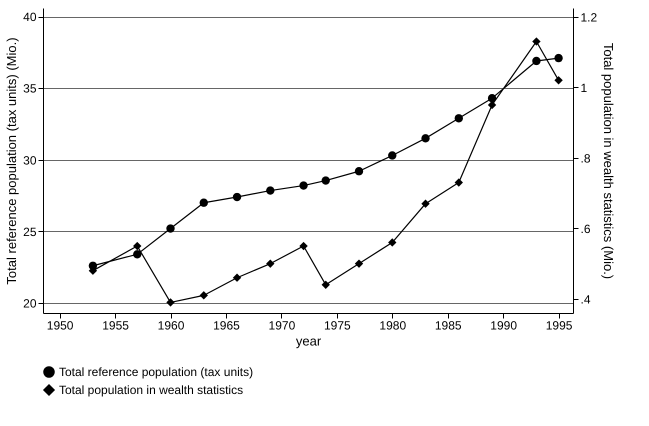  I want to click on y-tick-label: 40, so click(30, 17).